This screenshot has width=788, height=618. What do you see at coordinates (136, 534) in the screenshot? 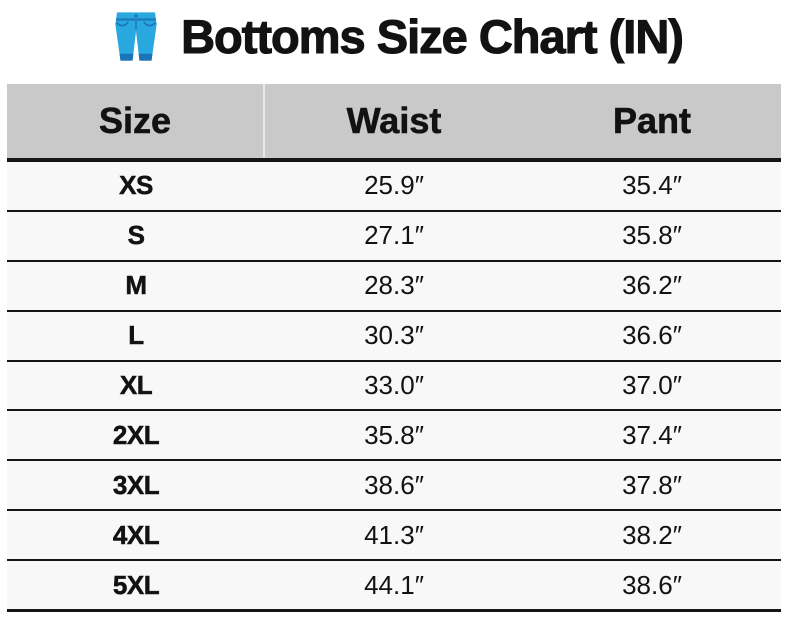
I see `size-cell: 4XL` at bounding box center [136, 534].